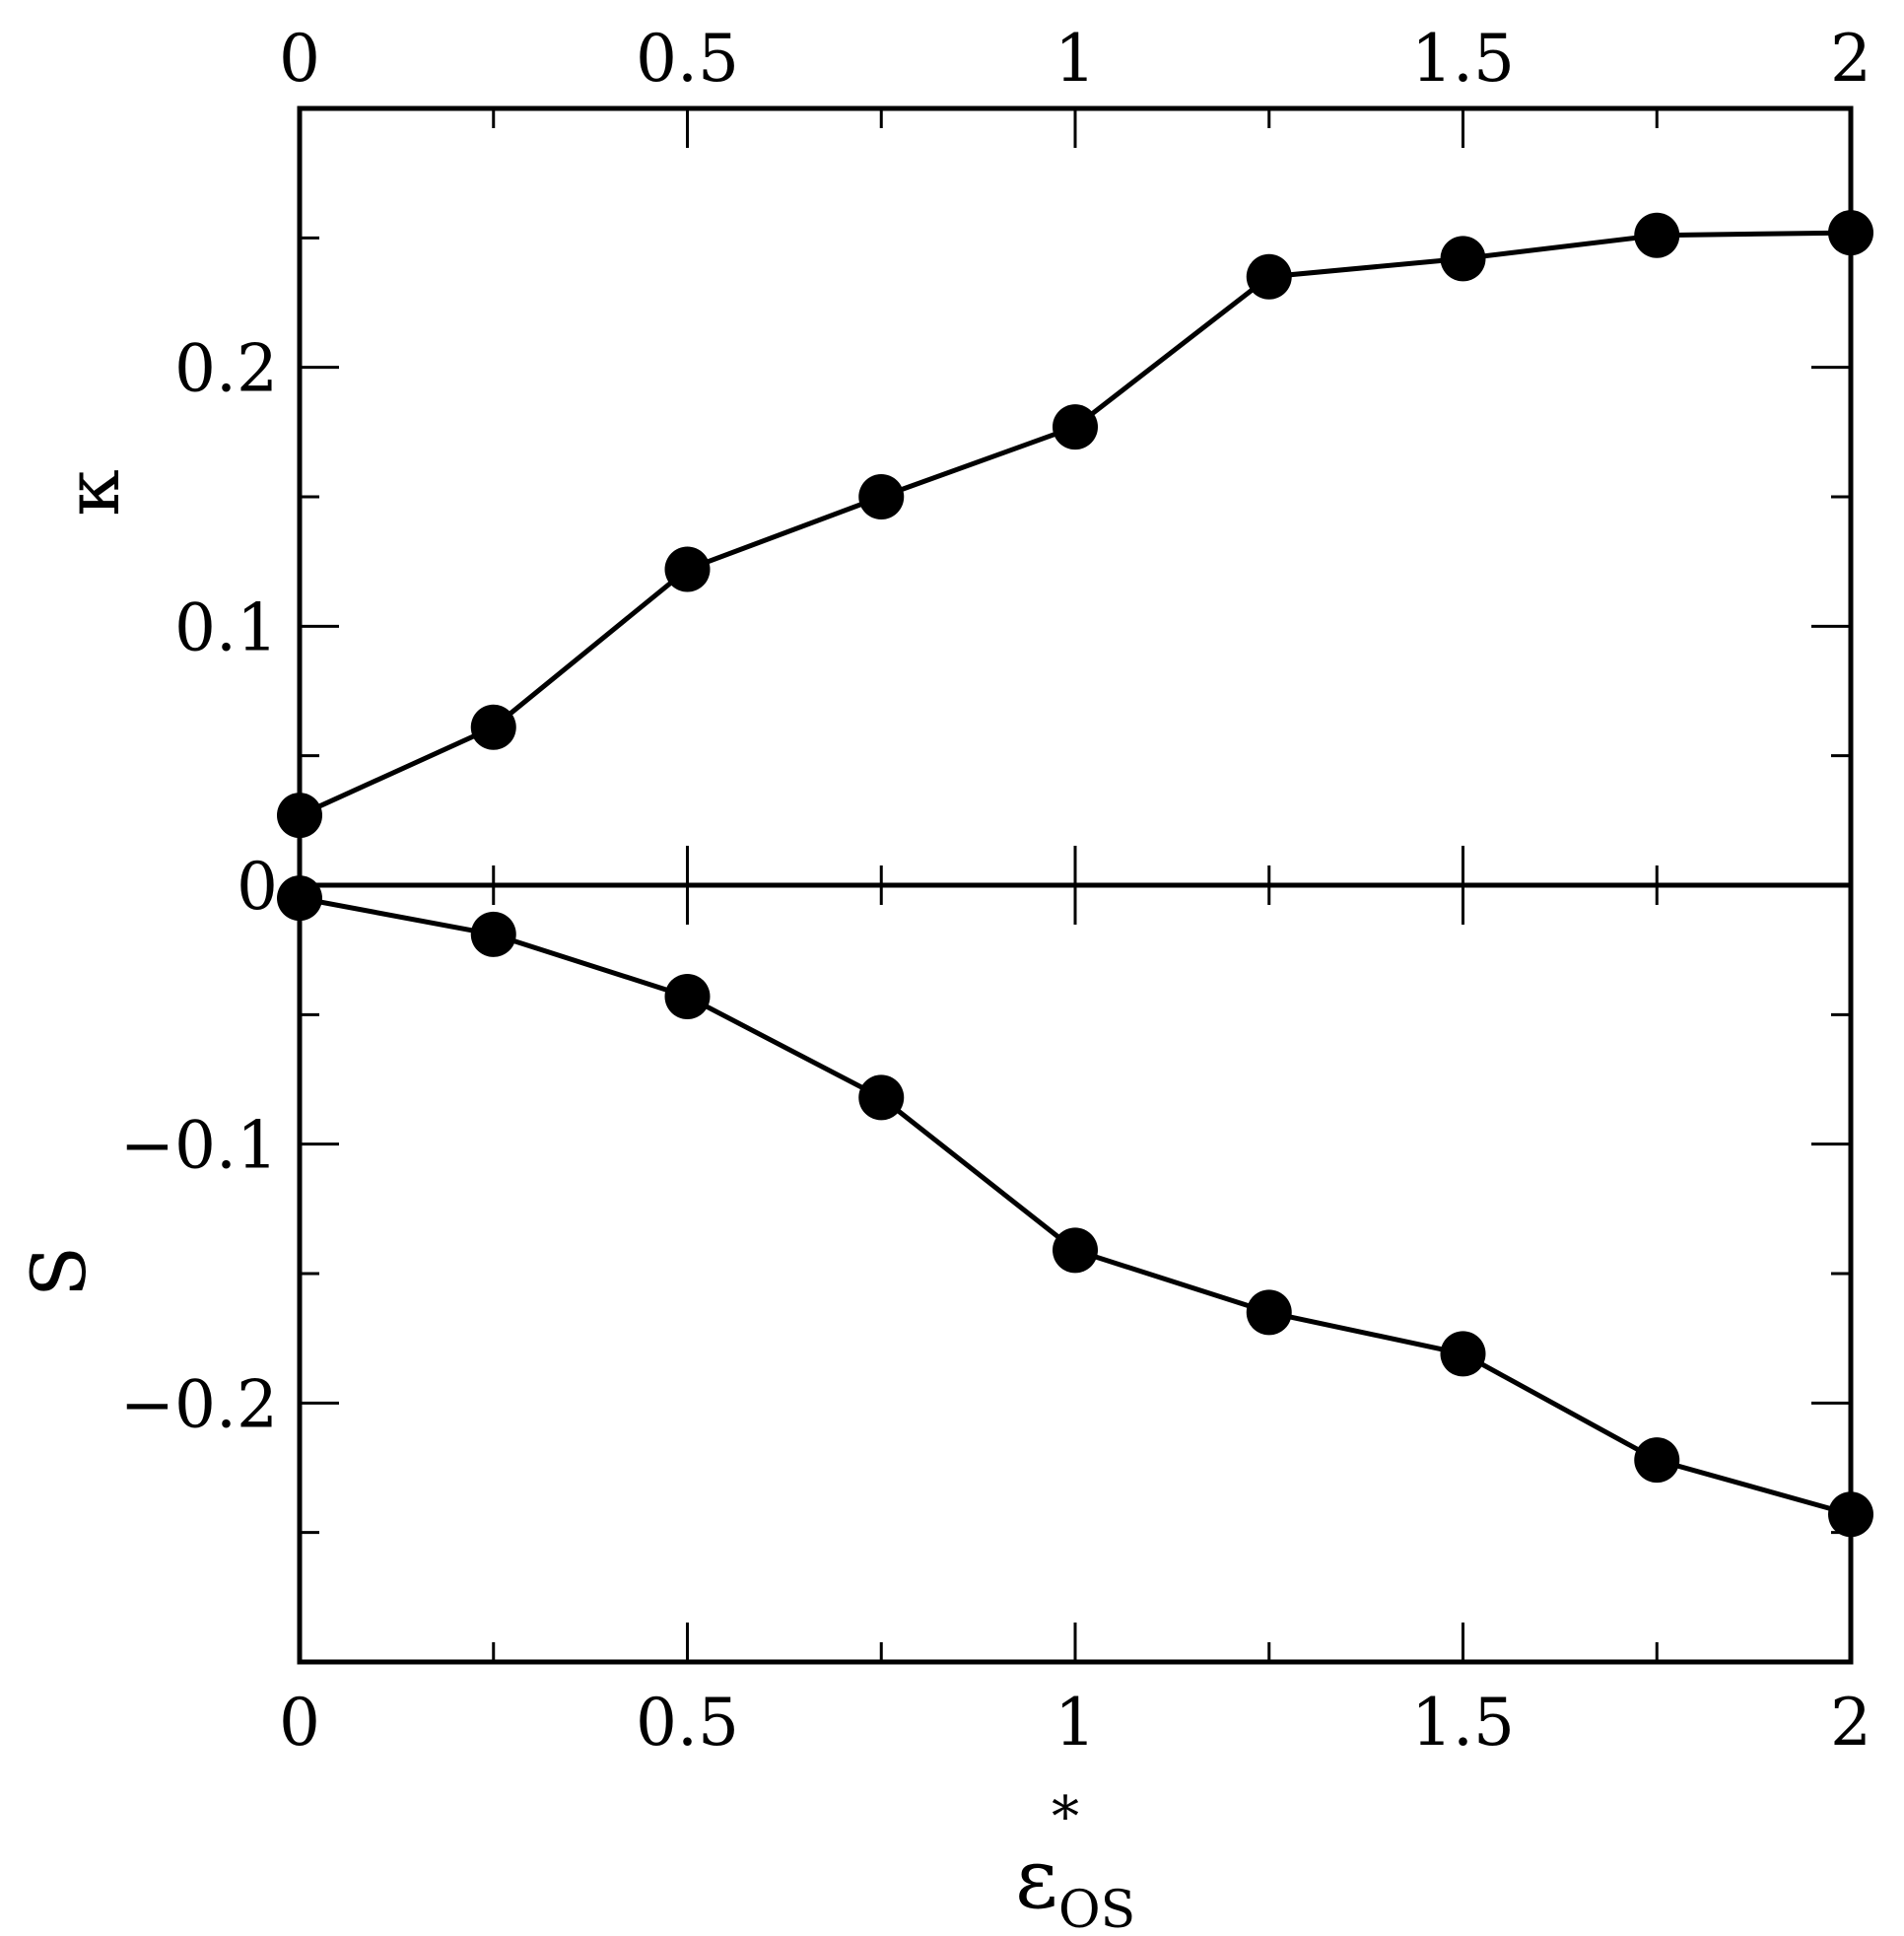 This screenshot has width=1904, height=1936. Describe the element at coordinates (1463, 1723) in the screenshot. I see `x-tick-label-bottom: 1.5` at that location.